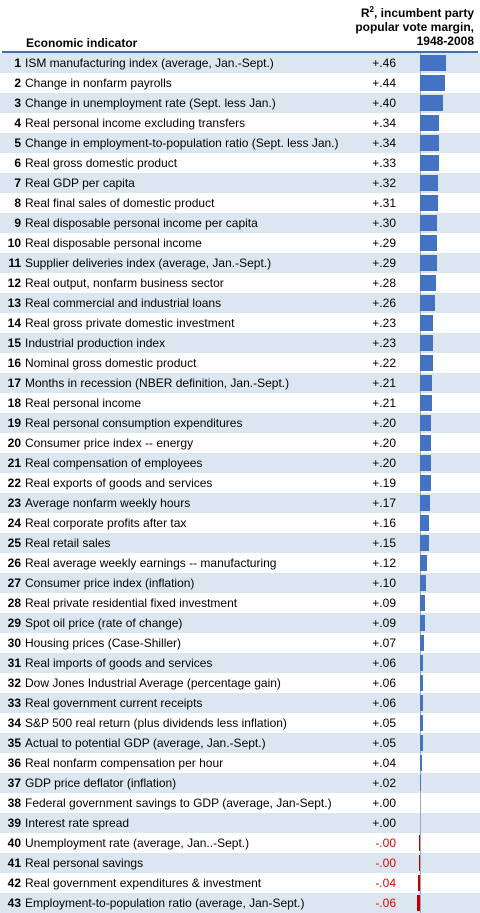 This screenshot has height=913, width=480. What do you see at coordinates (14, 703) in the screenshot?
I see `row-rank: 33` at bounding box center [14, 703].